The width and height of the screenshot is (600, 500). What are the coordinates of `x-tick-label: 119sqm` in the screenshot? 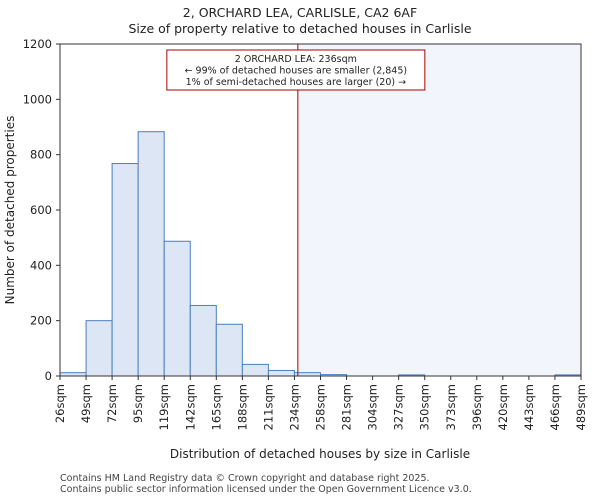 It's located at (164, 407).